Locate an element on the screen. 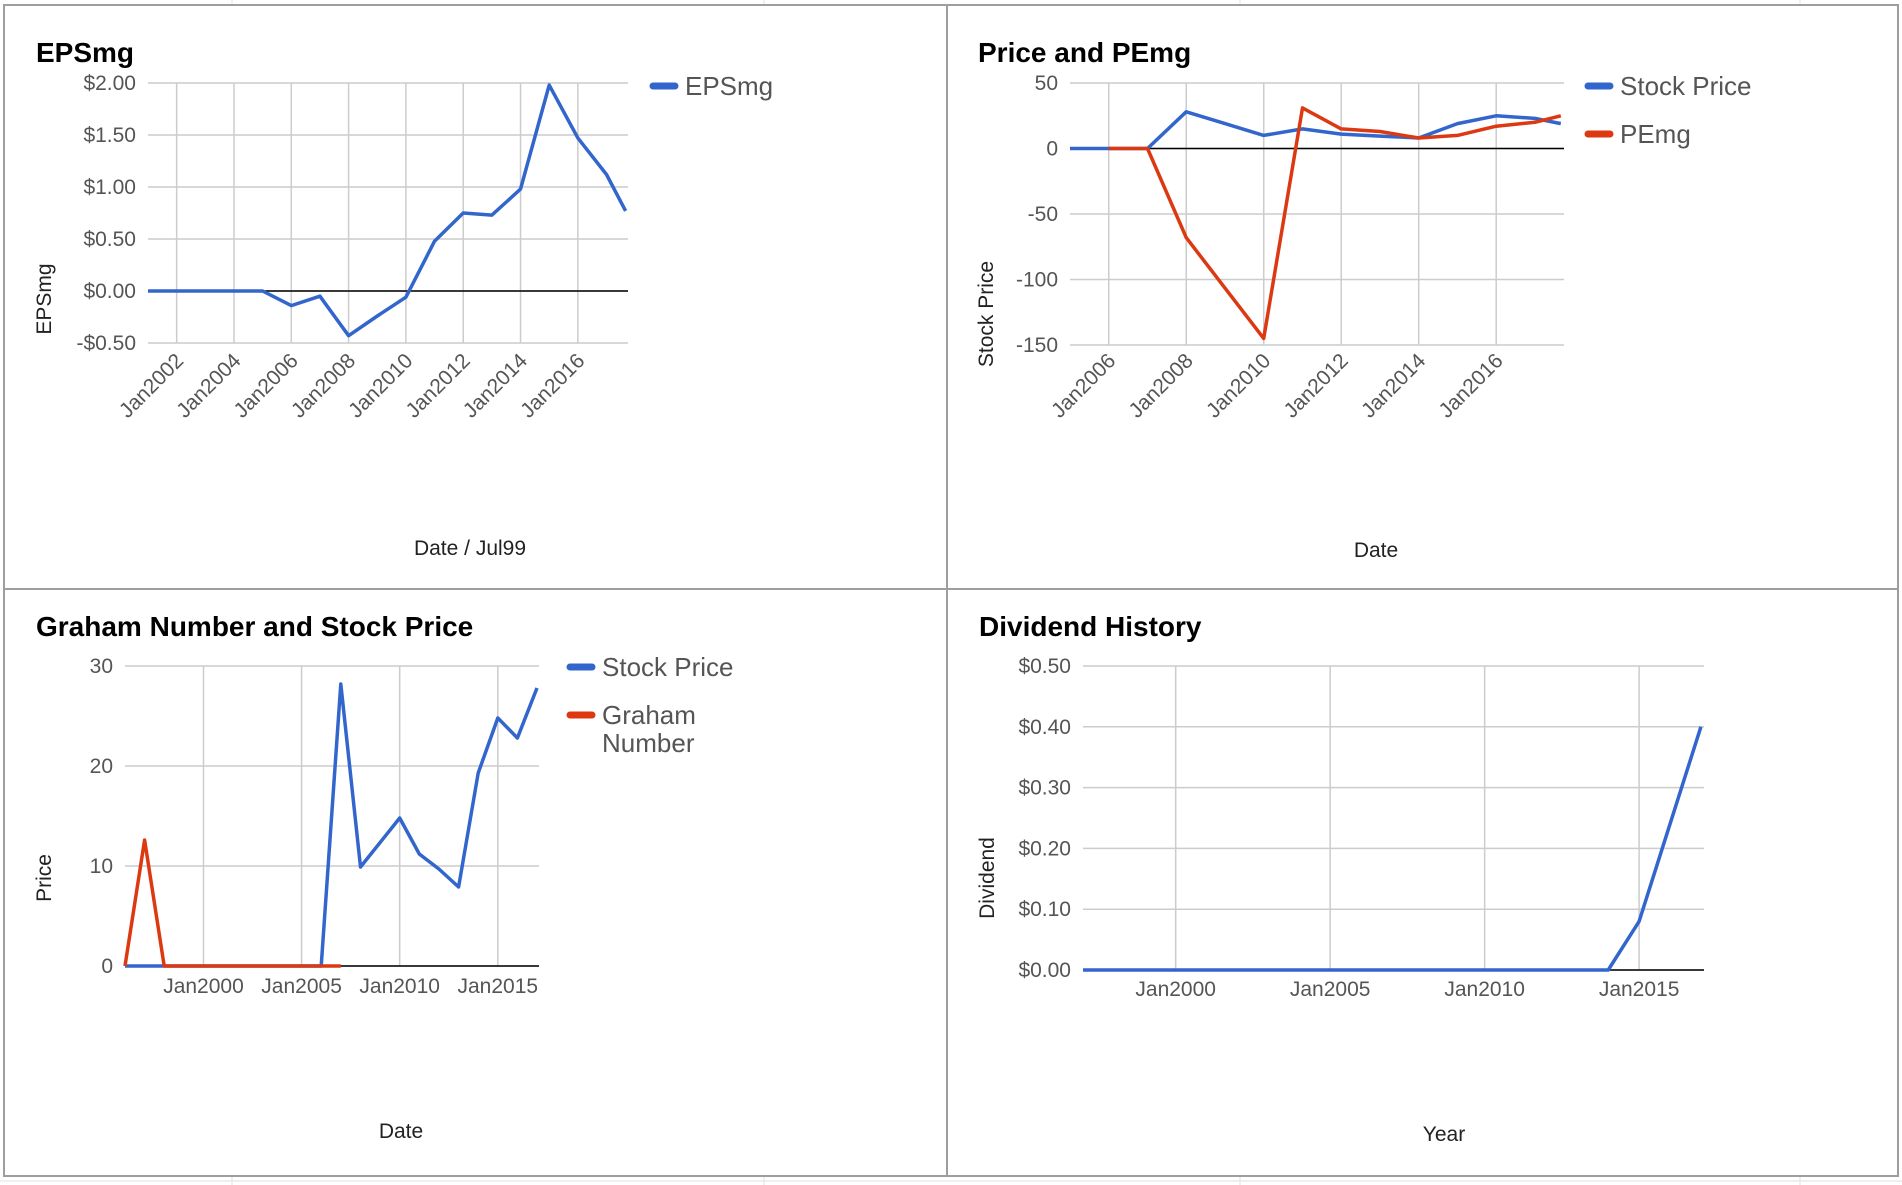 The height and width of the screenshot is (1185, 1902). x-axis-label: Year is located at coordinates (1444, 1134).